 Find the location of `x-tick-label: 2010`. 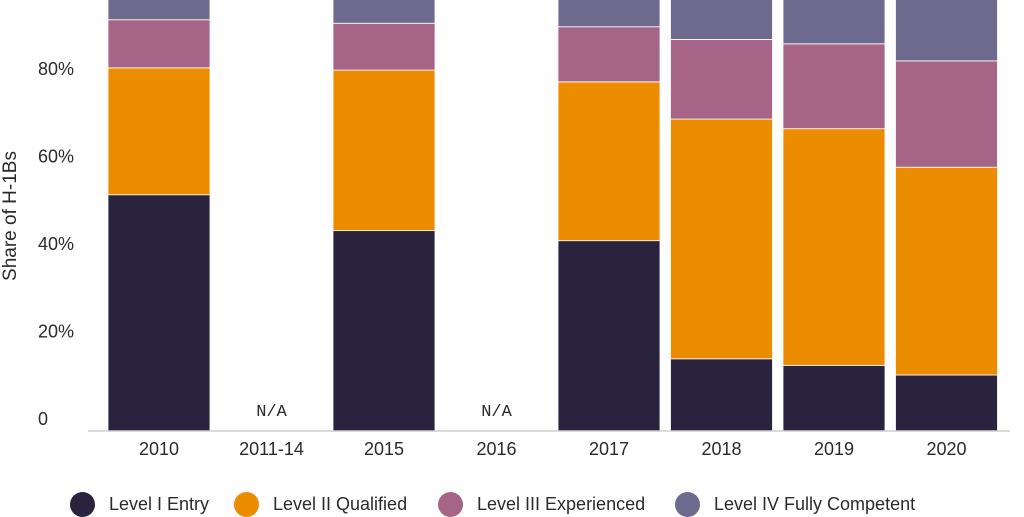

x-tick-label: 2010 is located at coordinates (159, 449).